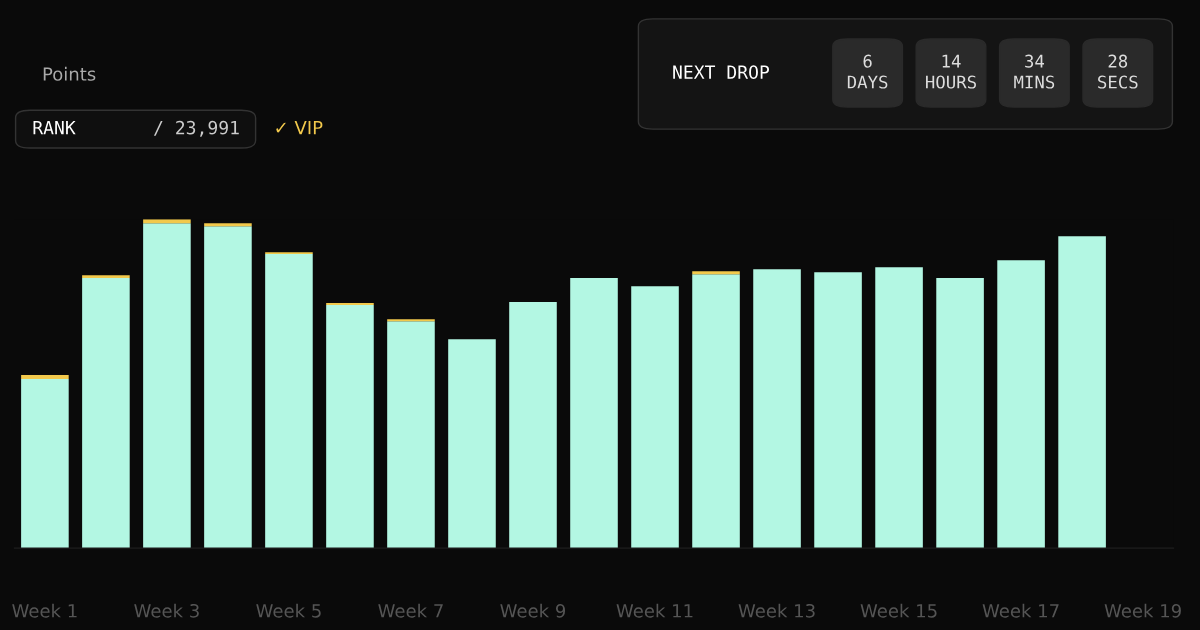 The width and height of the screenshot is (1200, 630). I want to click on x-tick-label: Week 13, so click(776, 610).